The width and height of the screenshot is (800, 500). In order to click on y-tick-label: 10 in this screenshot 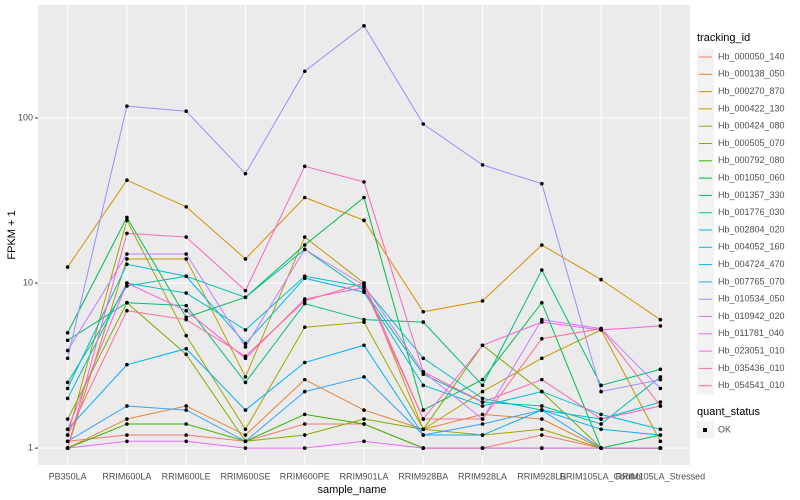, I will do `click(28, 282)`.